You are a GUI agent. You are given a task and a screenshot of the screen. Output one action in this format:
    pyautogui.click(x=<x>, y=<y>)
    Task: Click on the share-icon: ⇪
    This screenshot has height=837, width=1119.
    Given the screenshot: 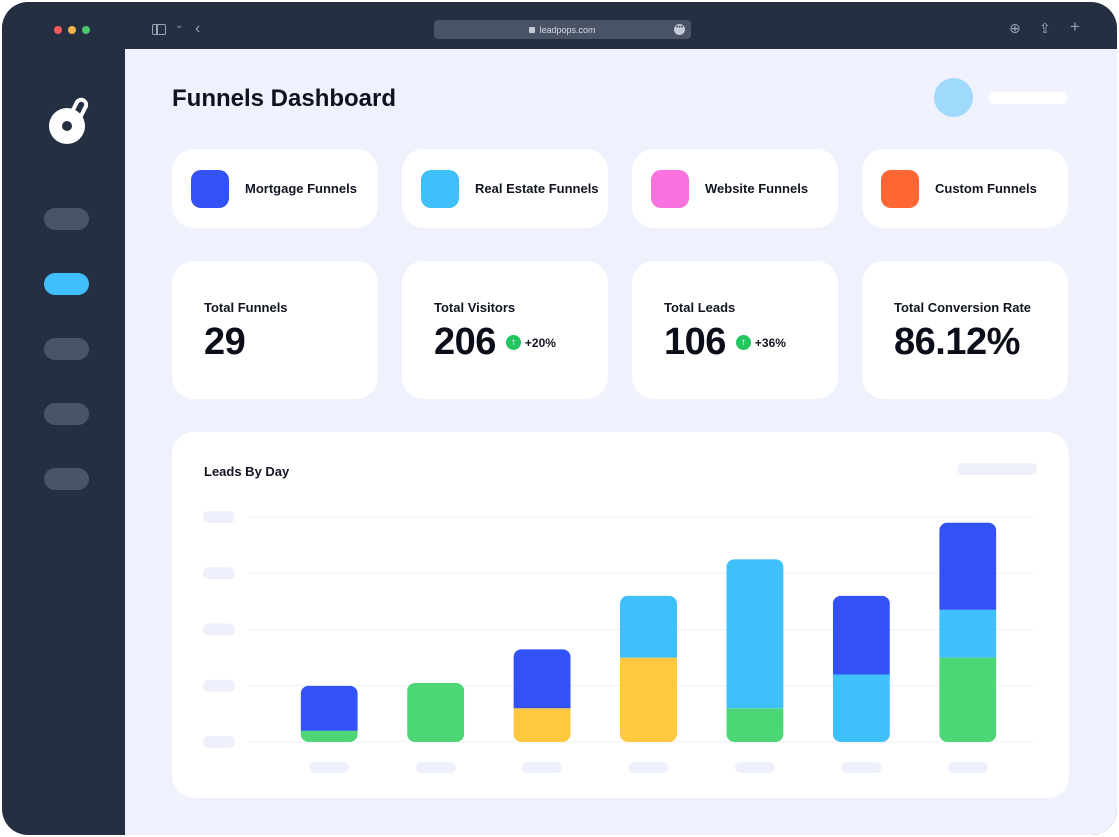 What is the action you would take?
    pyautogui.click(x=1045, y=28)
    